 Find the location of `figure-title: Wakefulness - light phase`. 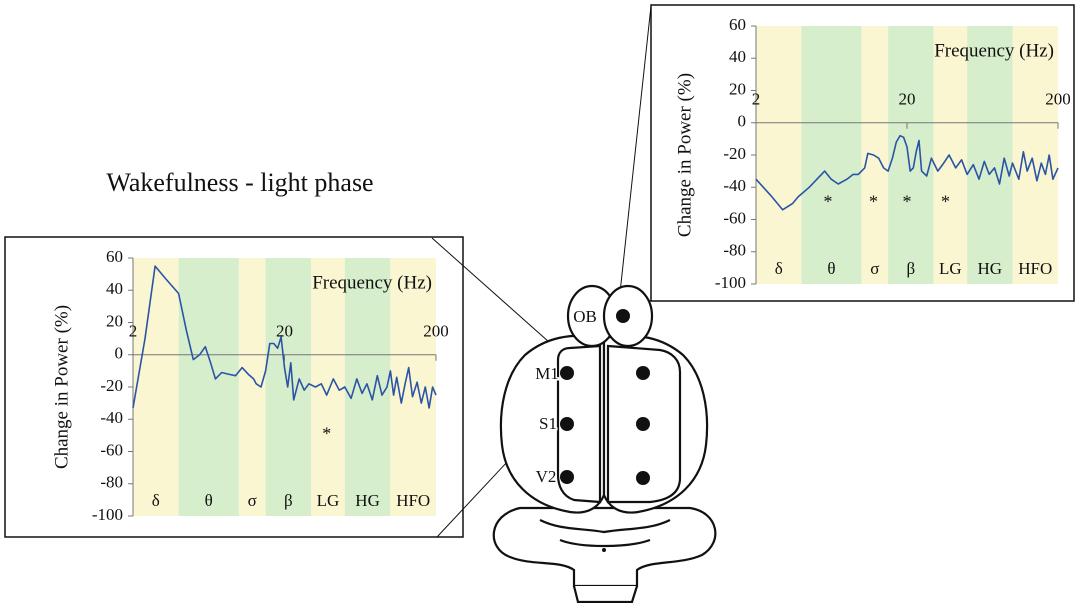

figure-title: Wakefulness - light phase is located at coordinates (239, 182).